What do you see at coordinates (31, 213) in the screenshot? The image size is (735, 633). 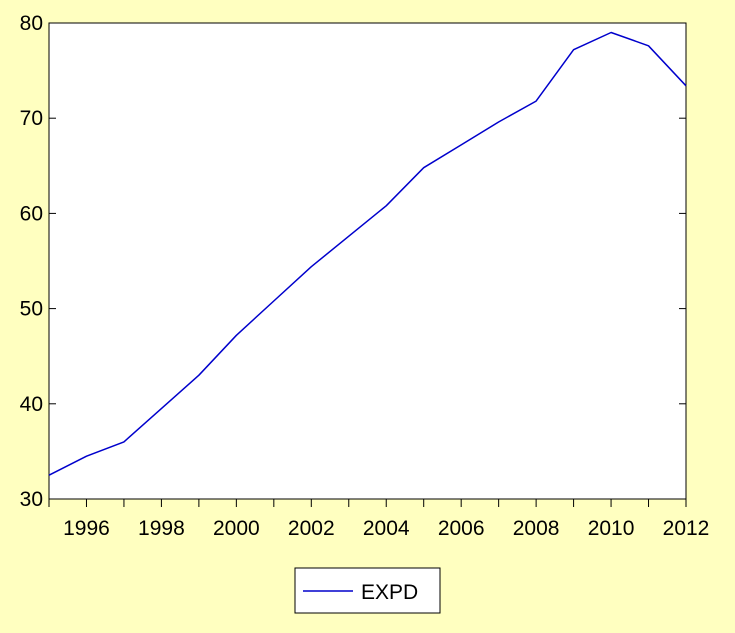 I see `y-tick-label-60: 60` at bounding box center [31, 213].